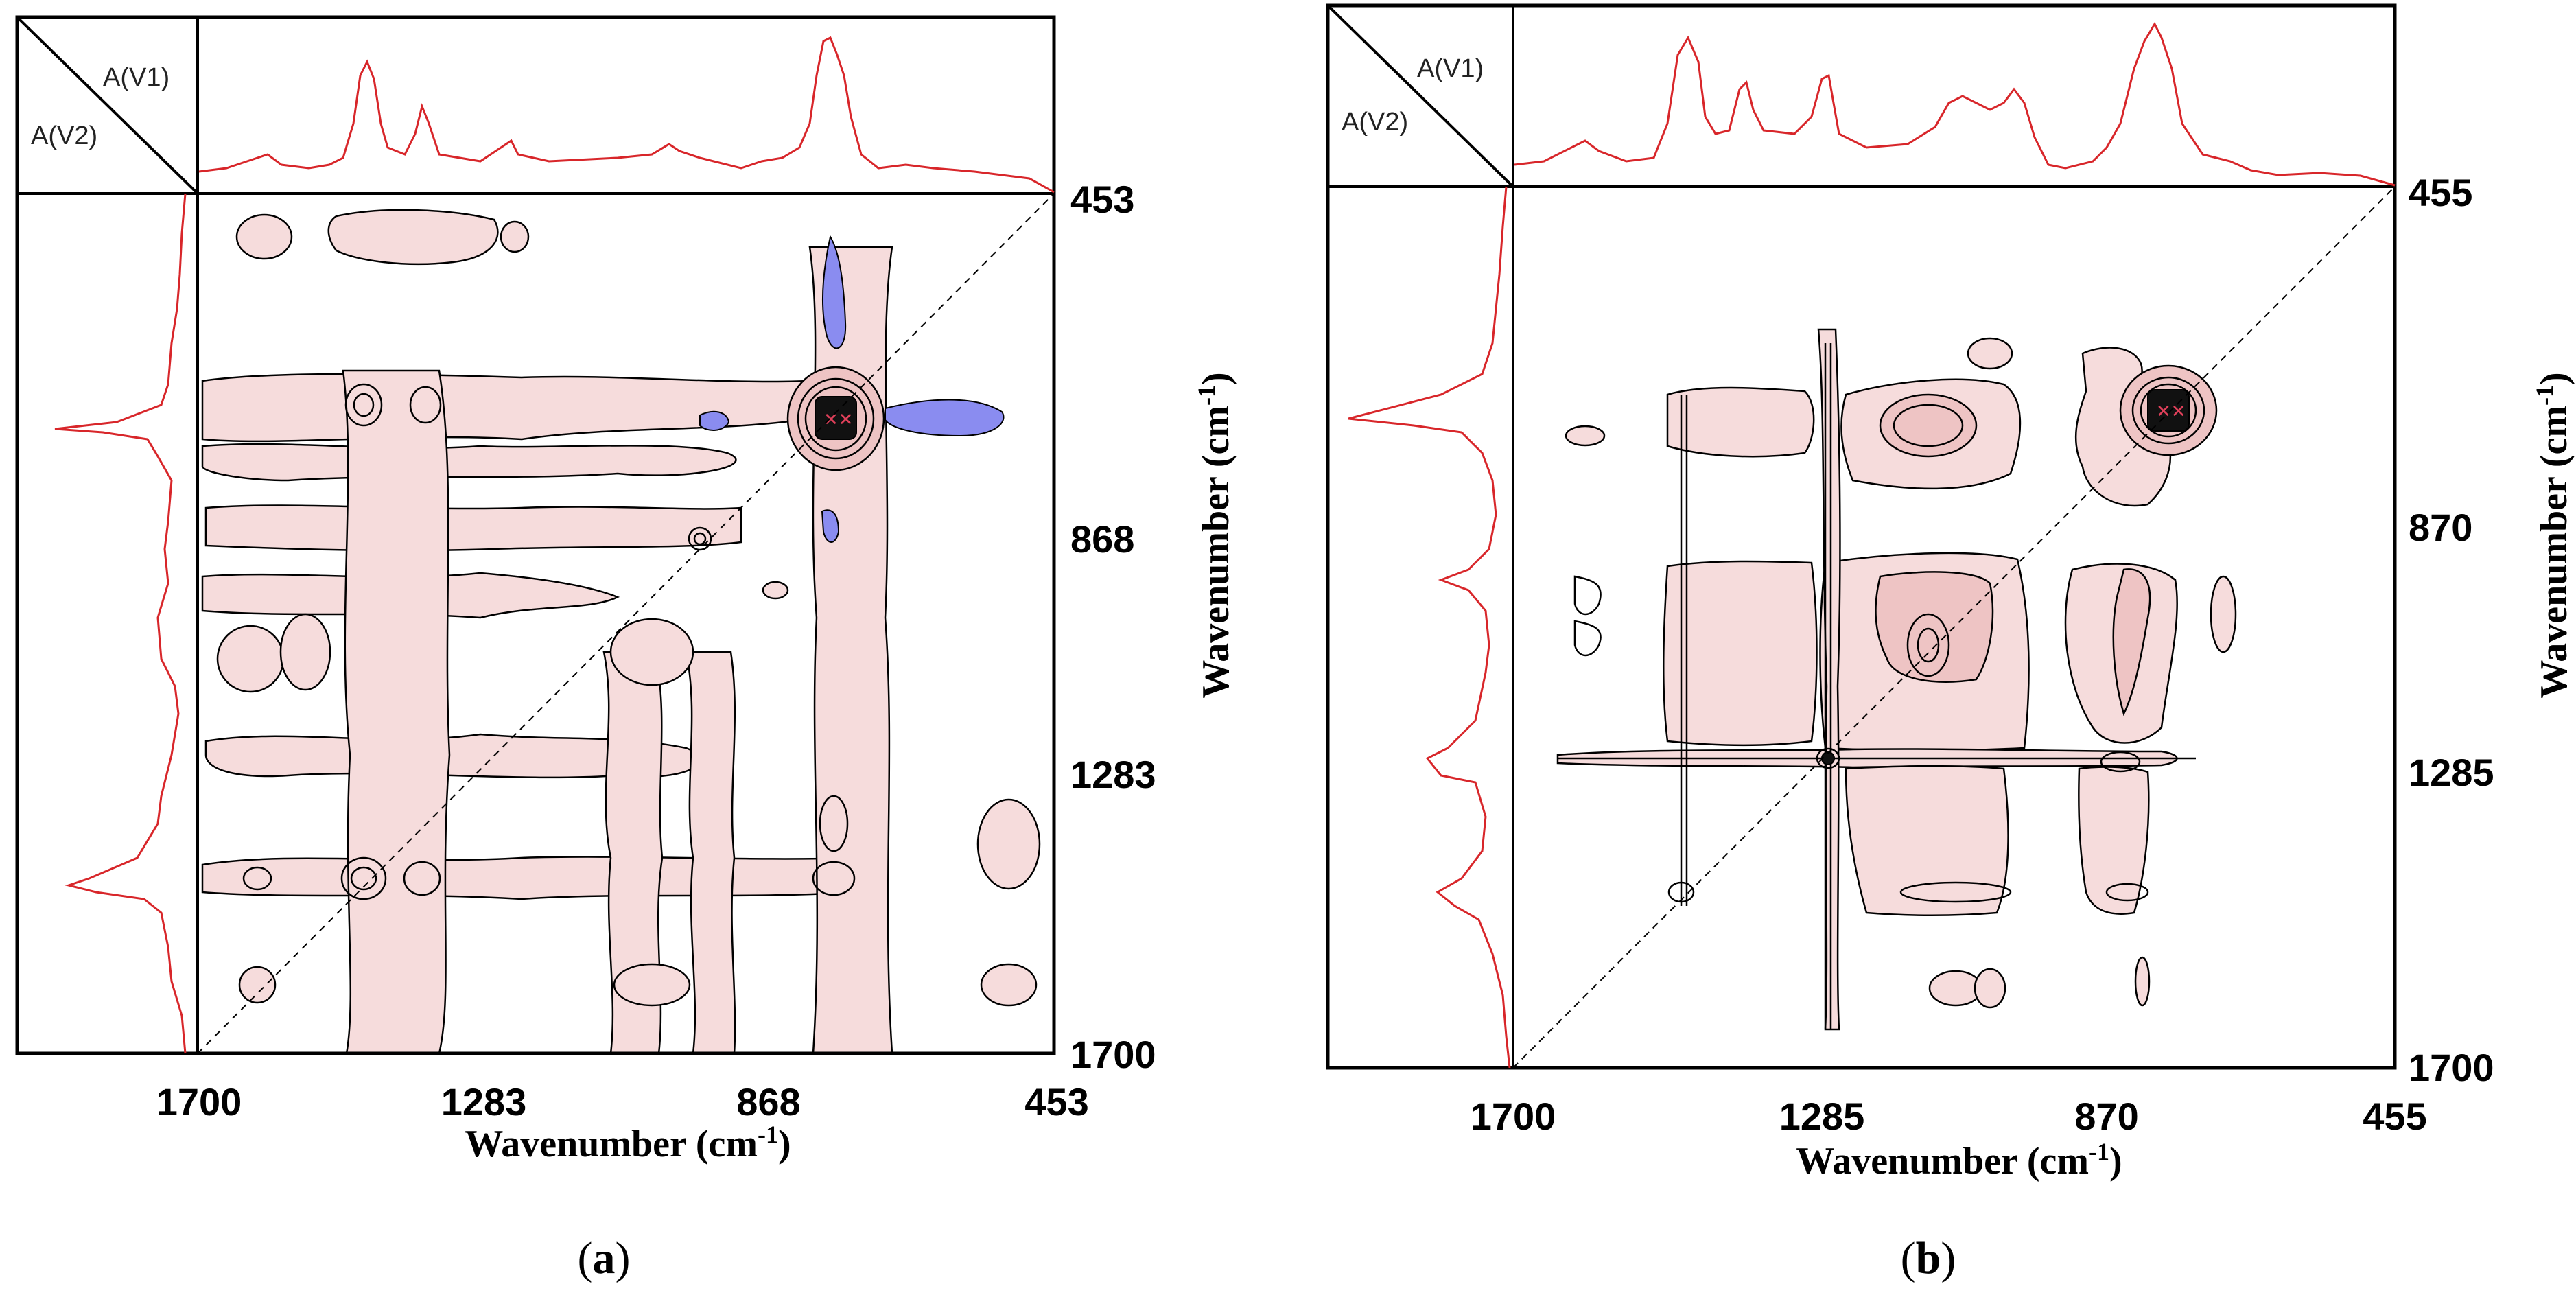 This screenshot has width=2576, height=1295. Describe the element at coordinates (2106, 1116) in the screenshot. I see `x-tick-label: 870` at that location.